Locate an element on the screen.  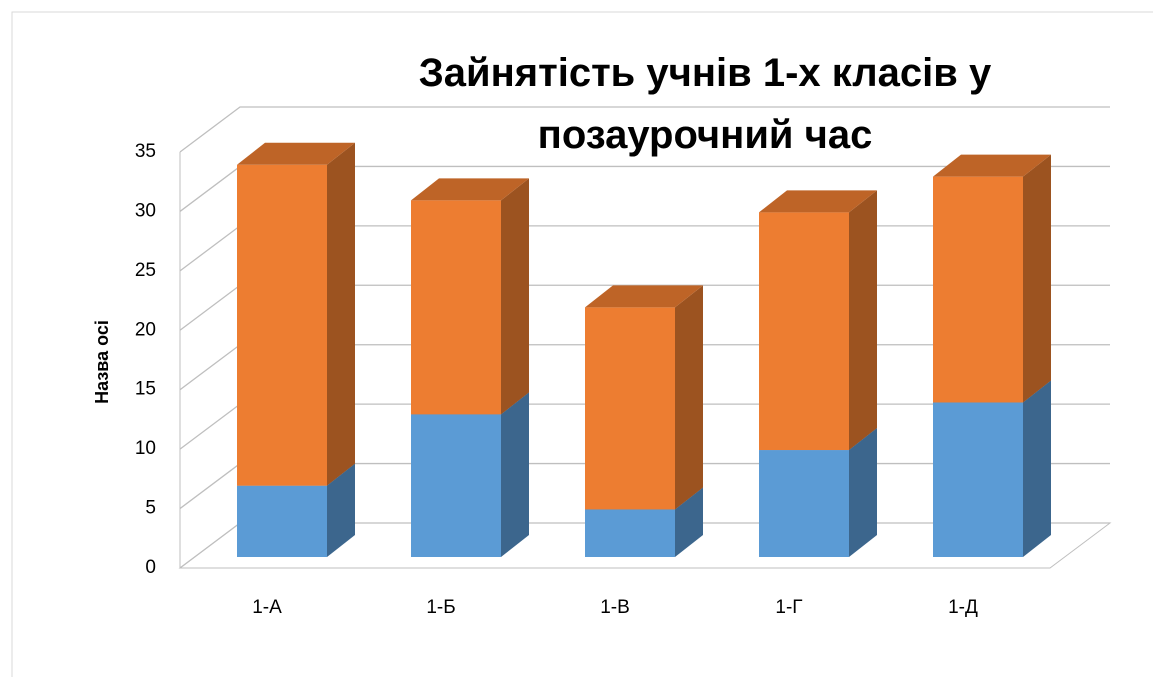
x-tick-label: 1-В is located at coordinates (615, 607).